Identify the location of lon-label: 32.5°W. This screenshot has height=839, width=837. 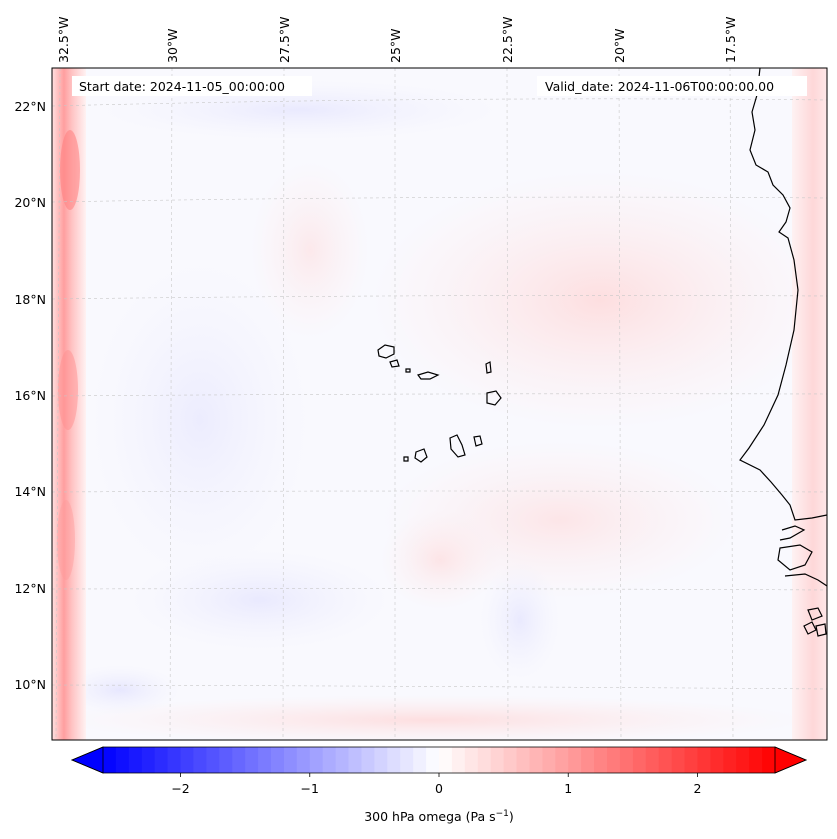
(63, 40).